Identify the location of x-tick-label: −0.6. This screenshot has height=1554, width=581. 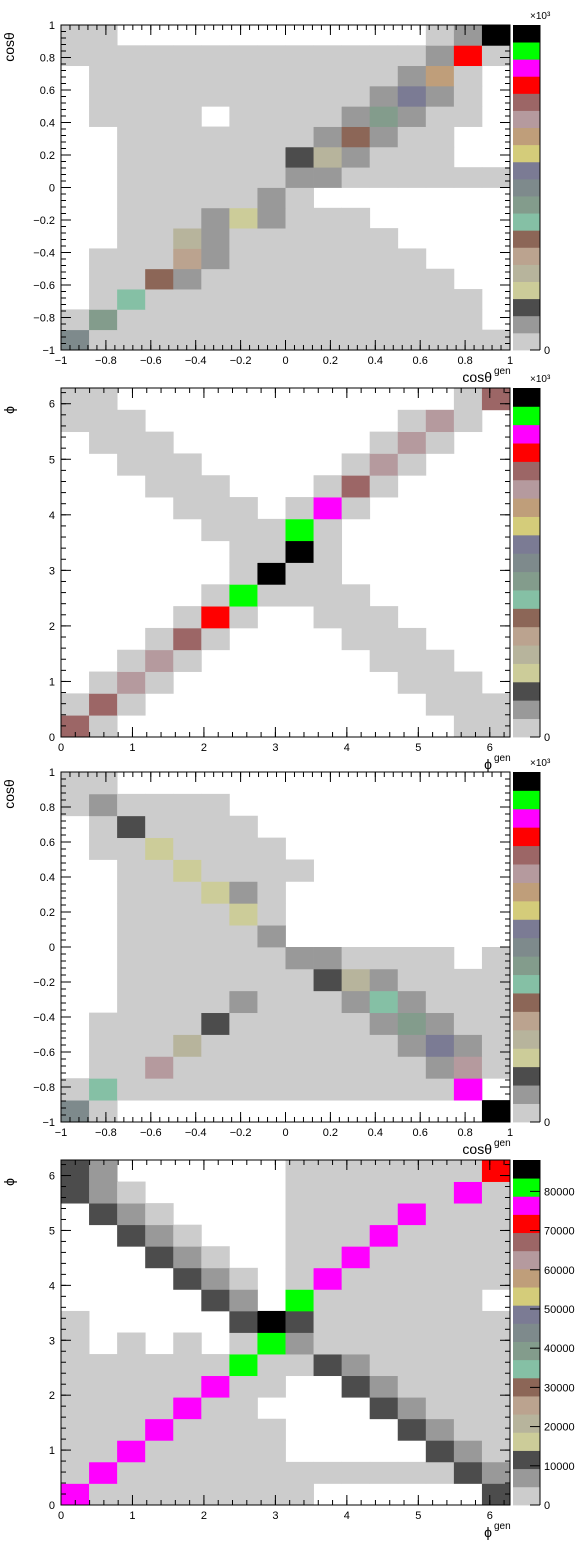
(151, 1133).